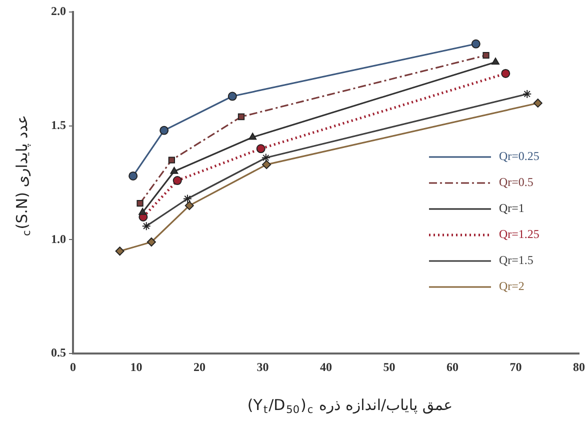 This screenshot has width=588, height=438. Describe the element at coordinates (516, 182) in the screenshot. I see `text: Qr=0.5` at that location.